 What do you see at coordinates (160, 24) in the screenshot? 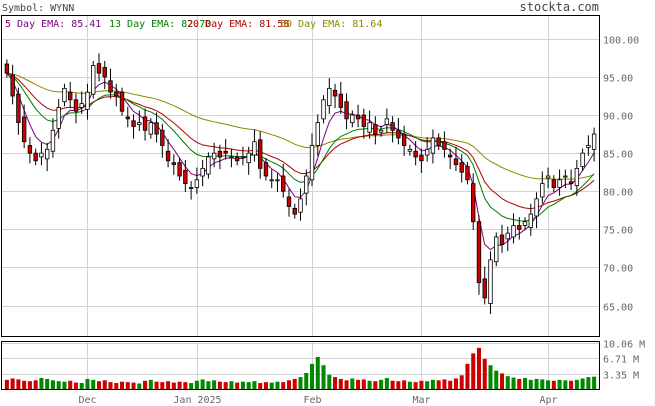
I see `ema13-label: 13 Day EMA: 82.70` at bounding box center [160, 24].